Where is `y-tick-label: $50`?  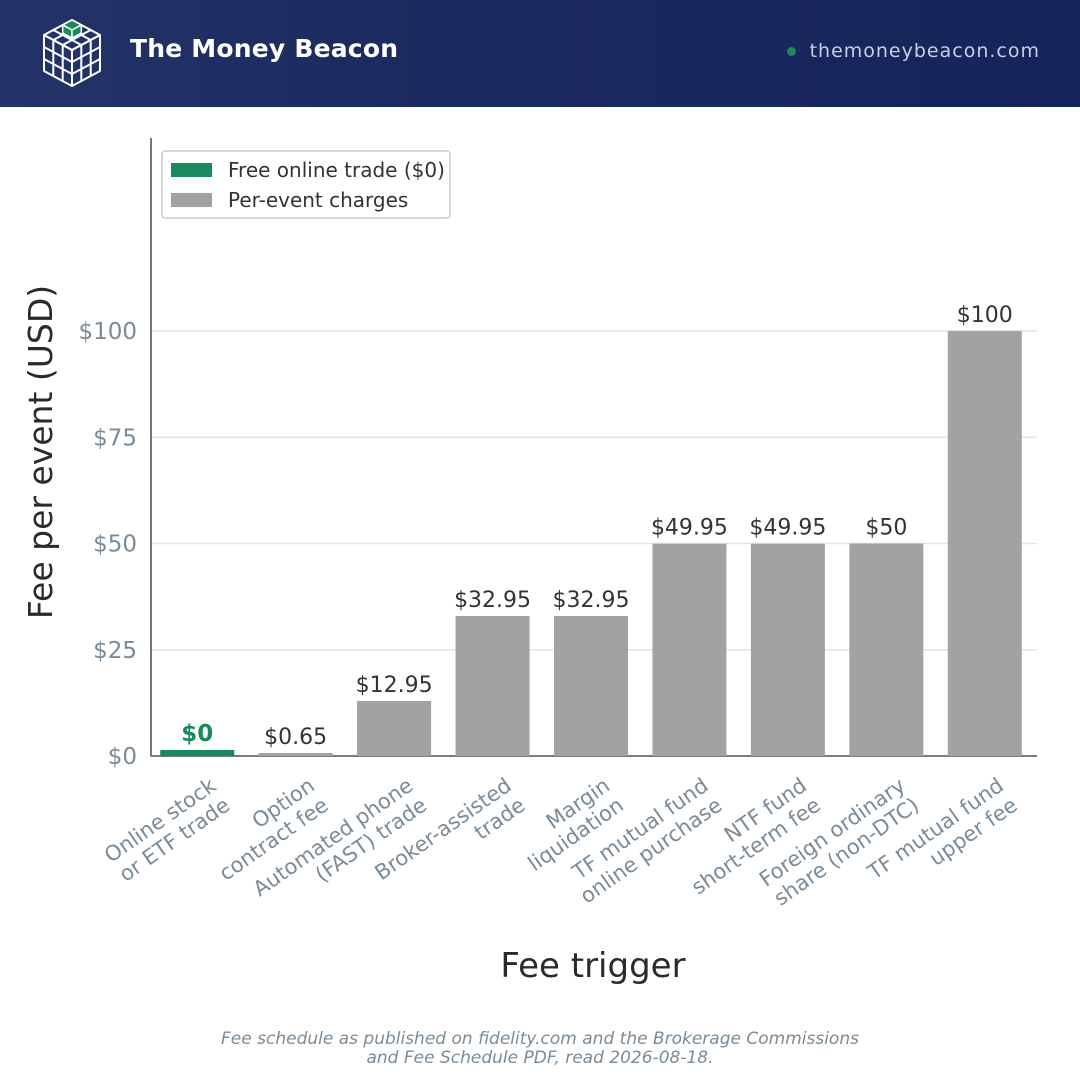 y-tick-label: $50 is located at coordinates (115, 545).